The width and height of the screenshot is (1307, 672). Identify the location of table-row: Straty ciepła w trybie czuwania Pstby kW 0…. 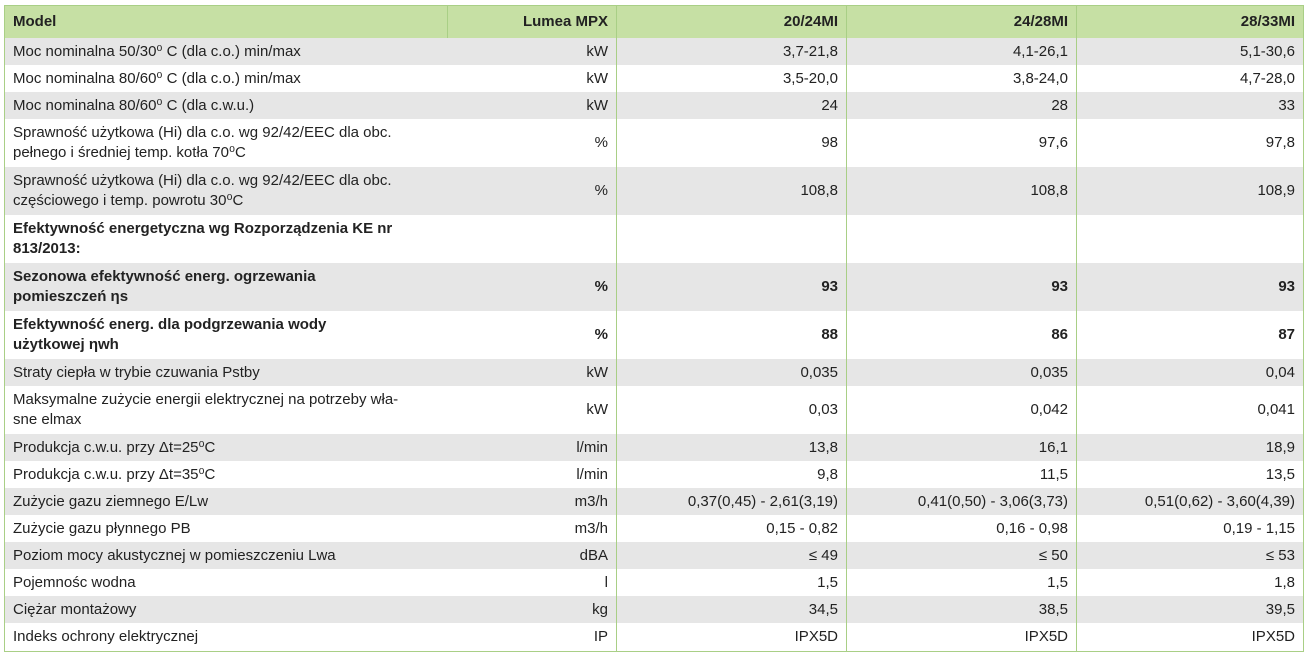
(654, 372).